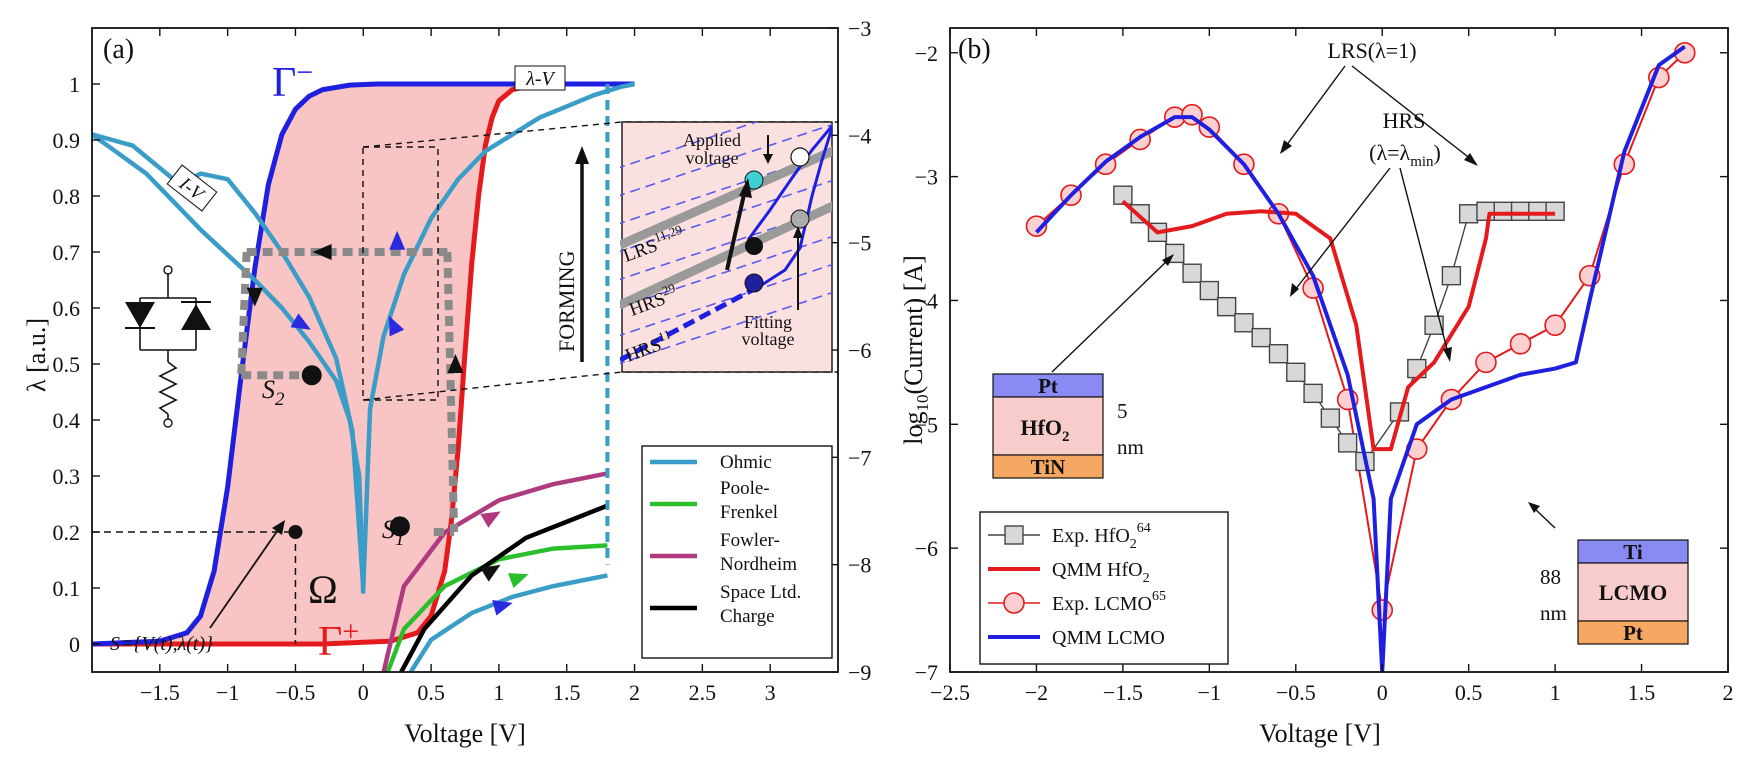  Describe the element at coordinates (1036, 692) in the screenshot. I see `x-tick-label: −2` at that location.